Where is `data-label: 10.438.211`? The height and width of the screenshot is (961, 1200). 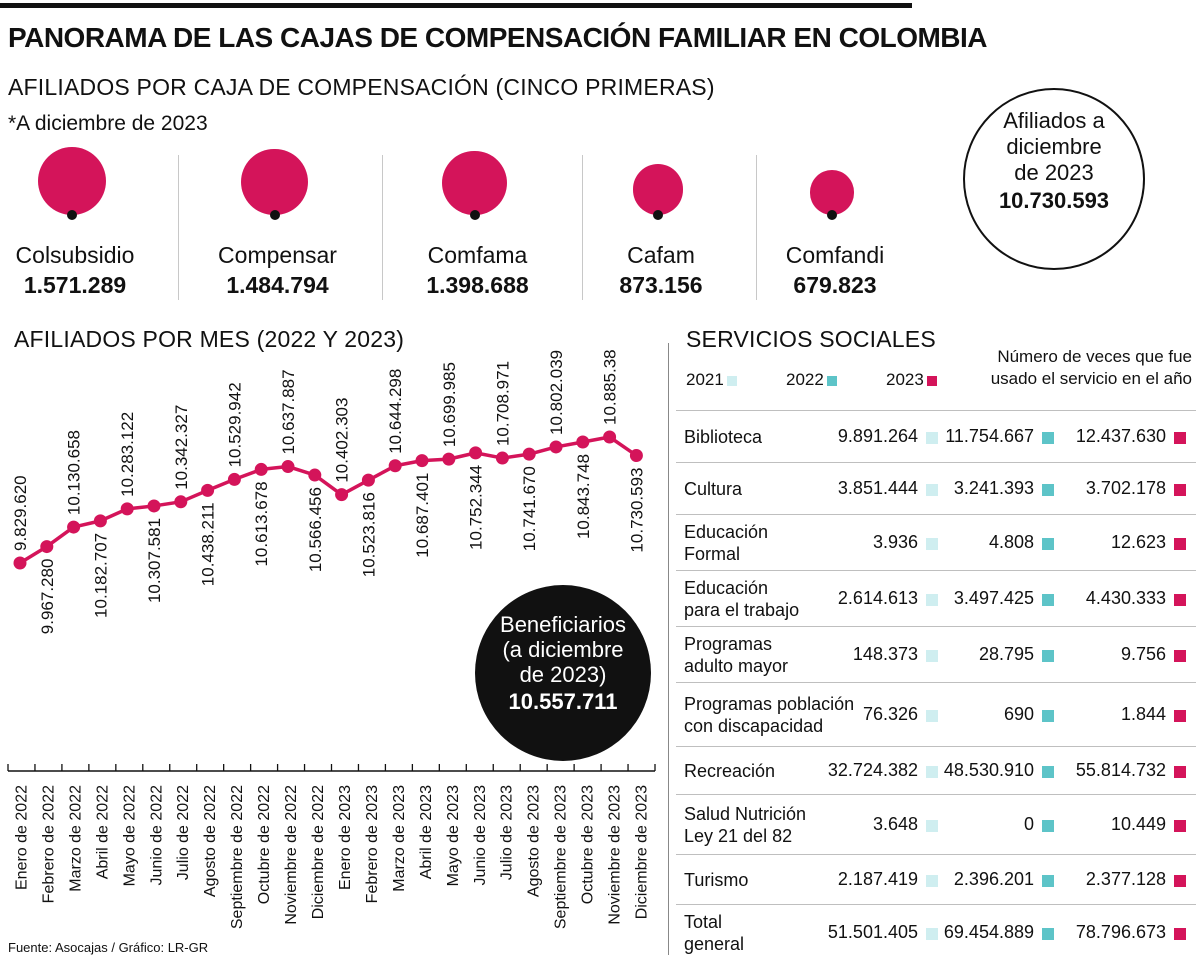 data-label: 10.438.211 is located at coordinates (208, 544).